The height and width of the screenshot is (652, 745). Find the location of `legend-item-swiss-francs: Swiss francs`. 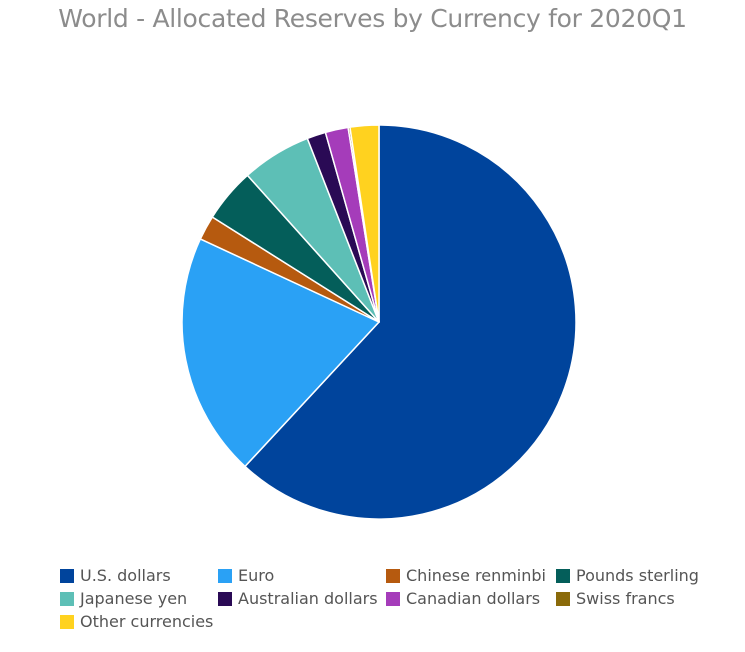

legend-item-swiss-francs: Swiss francs is located at coordinates (615, 598).